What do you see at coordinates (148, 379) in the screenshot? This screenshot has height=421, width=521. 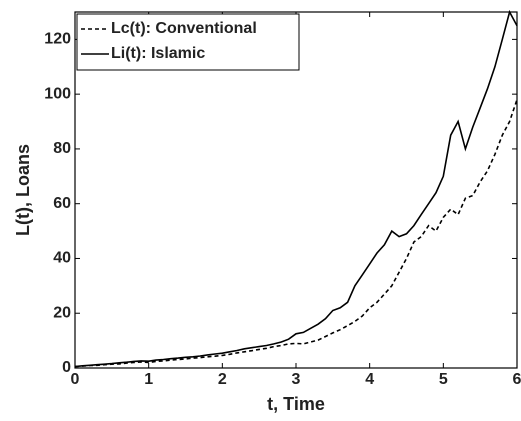 I see `x-tick-label: 1` at bounding box center [148, 379].